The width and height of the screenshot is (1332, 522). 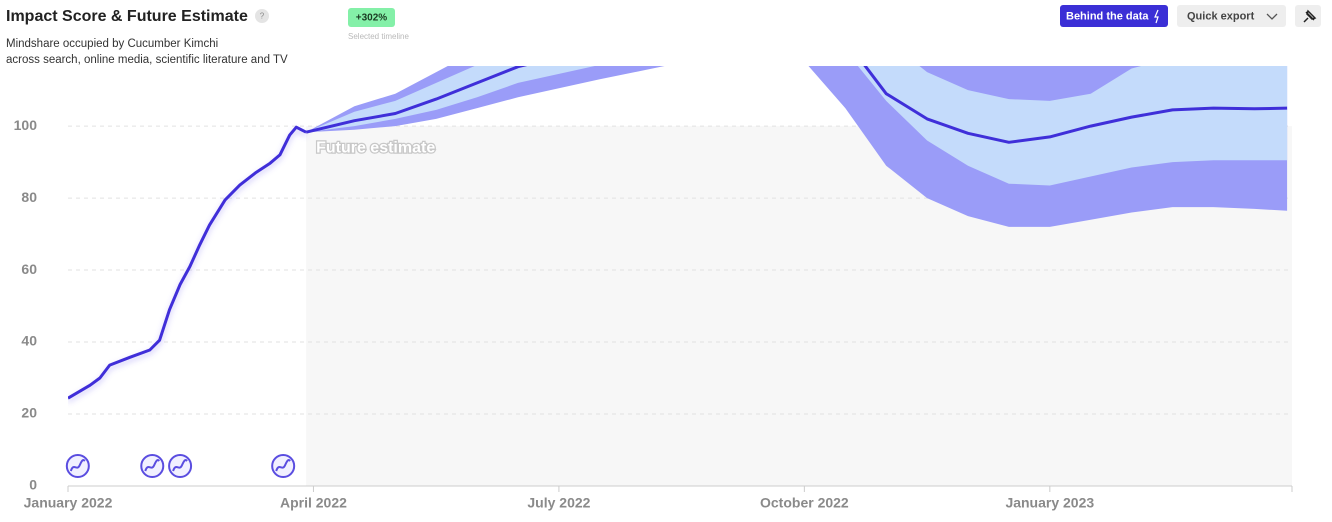 I want to click on badge-text: +302%, so click(x=372, y=18).